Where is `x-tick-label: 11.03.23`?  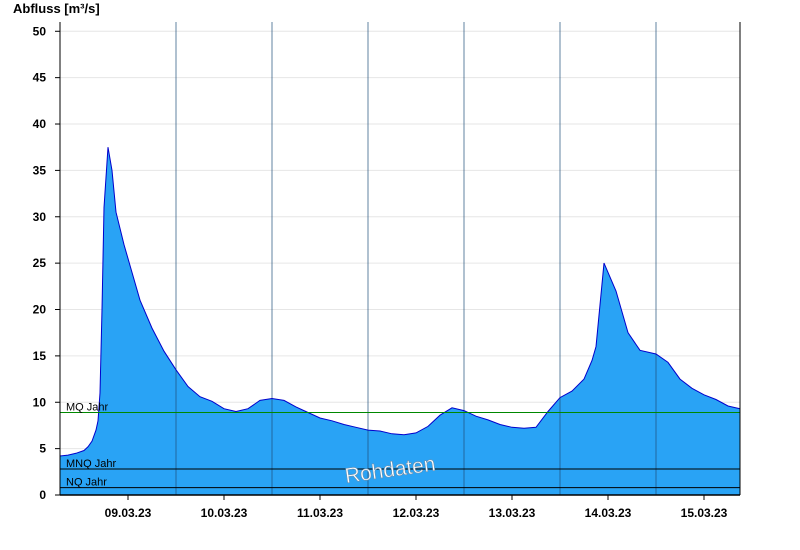
x-tick-label: 11.03.23 is located at coordinates (320, 513).